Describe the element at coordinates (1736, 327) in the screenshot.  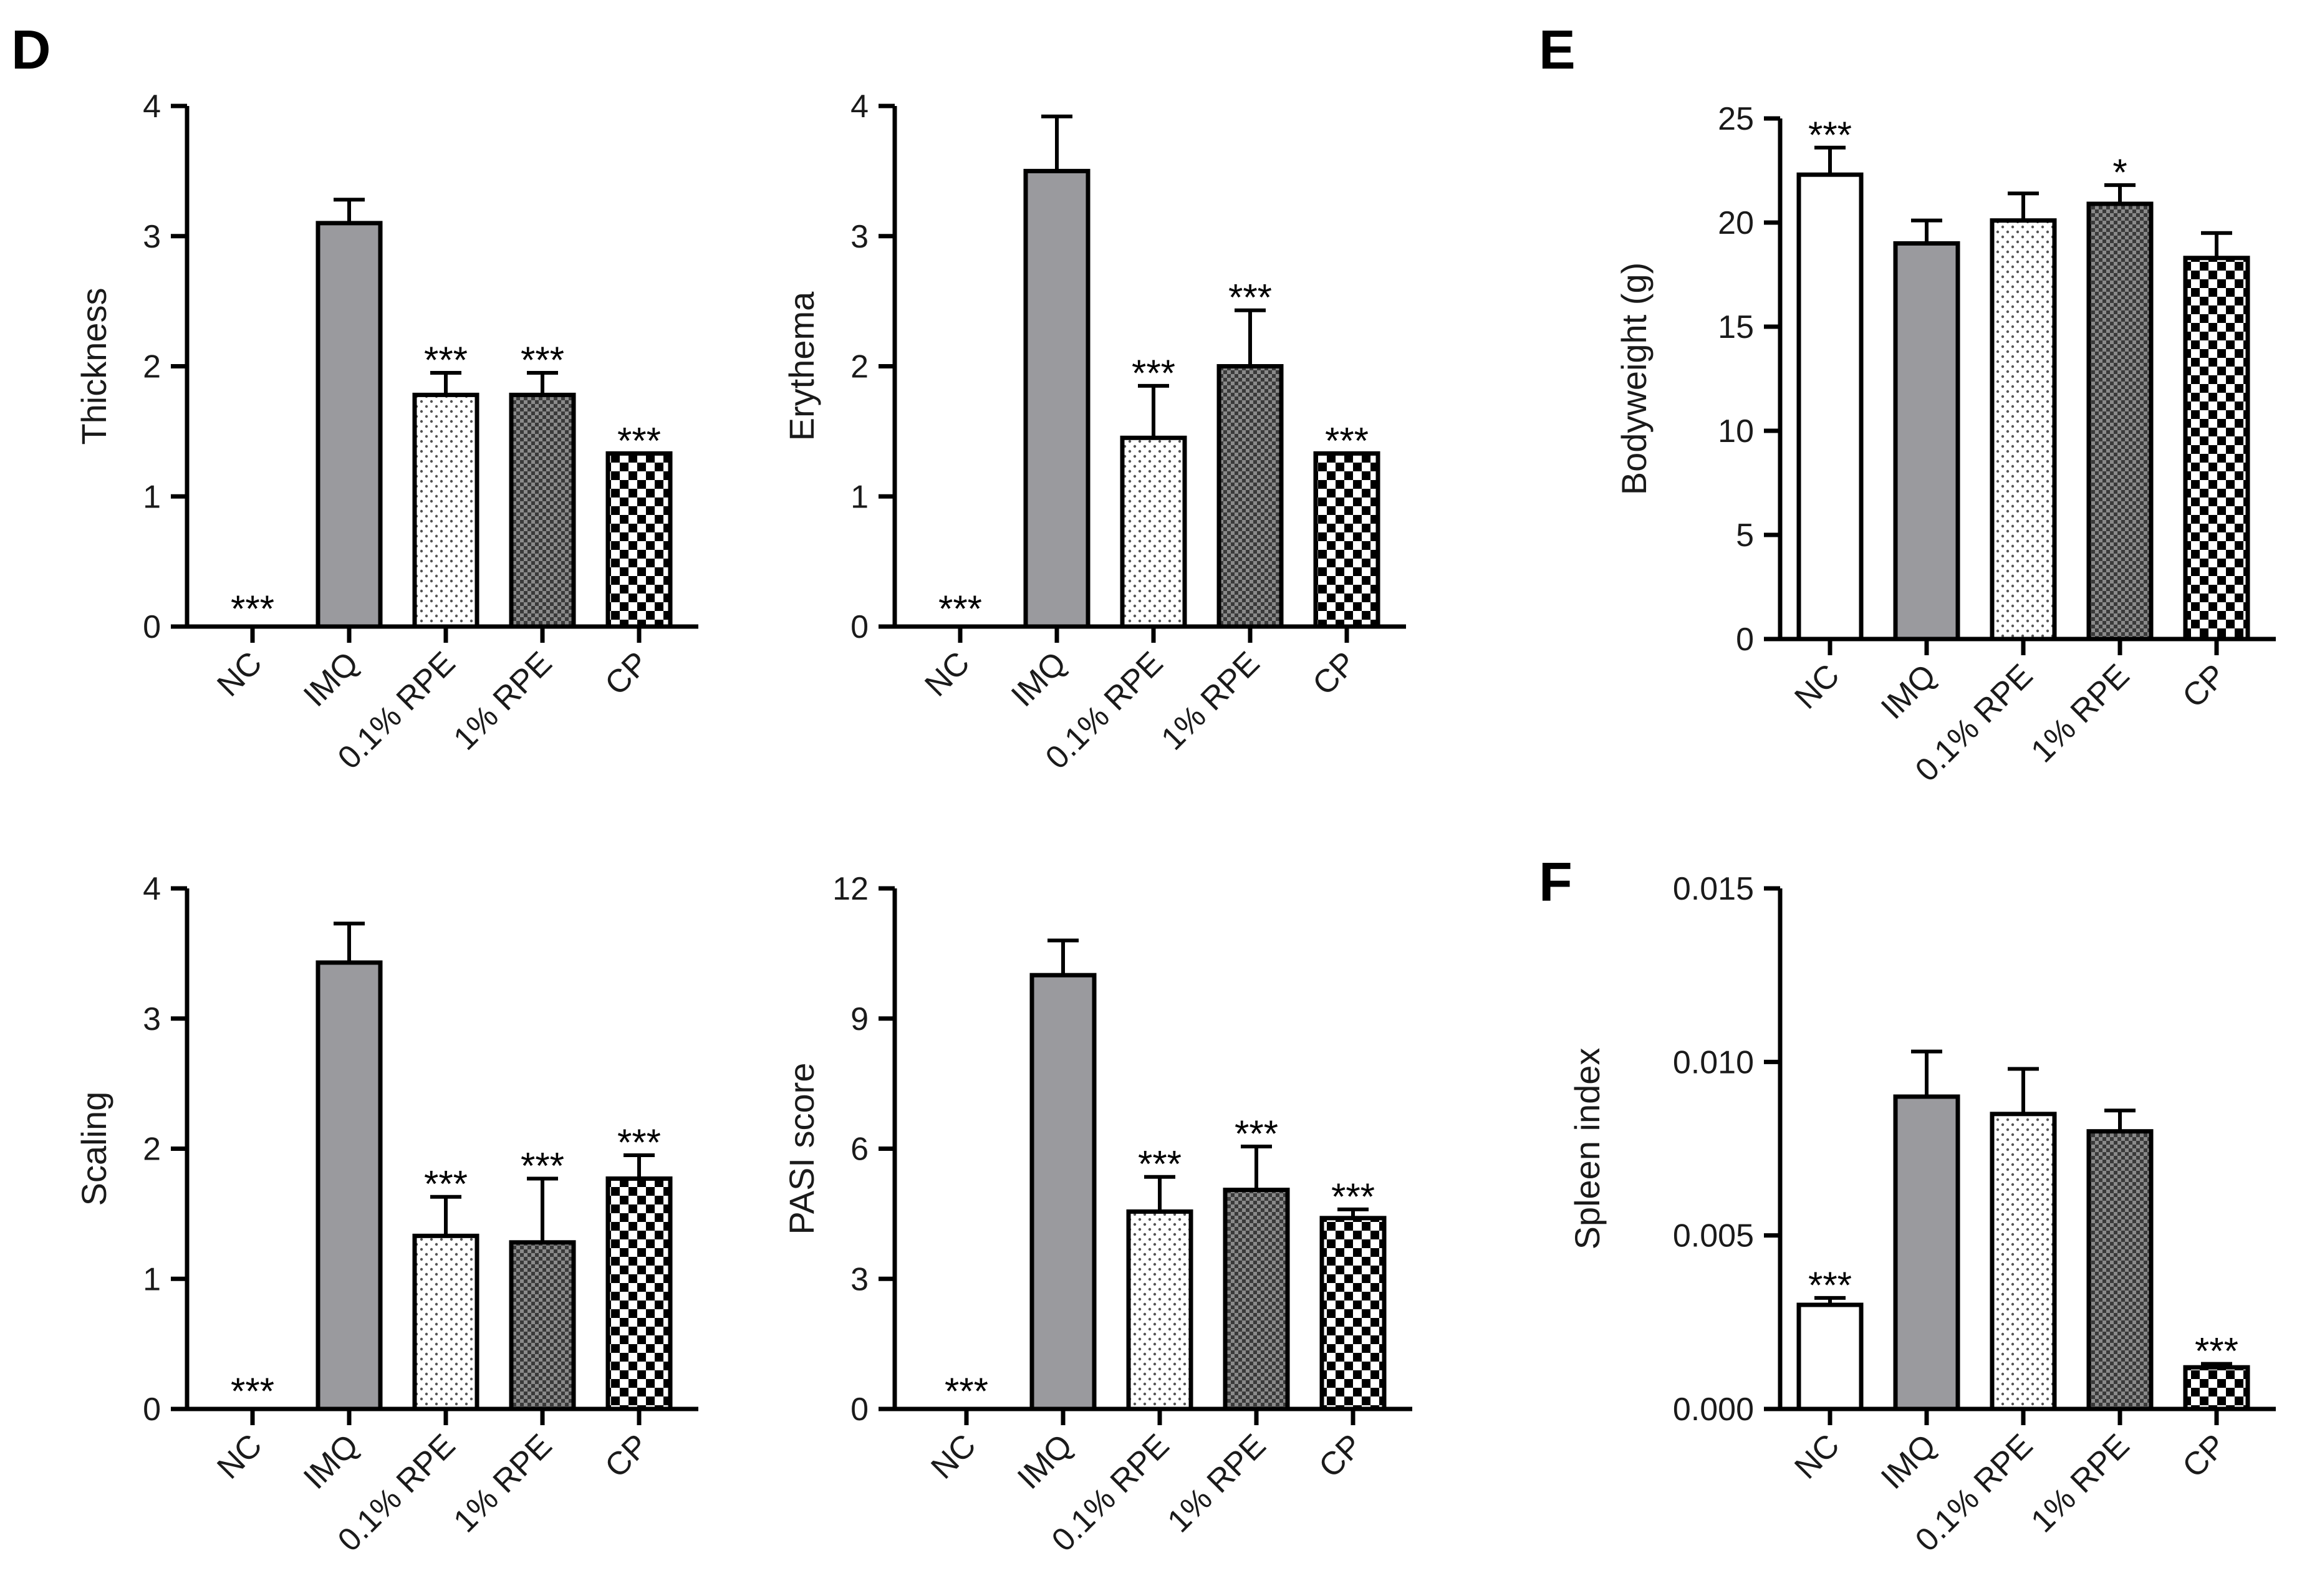
I see `y-tick-label: 15` at that location.